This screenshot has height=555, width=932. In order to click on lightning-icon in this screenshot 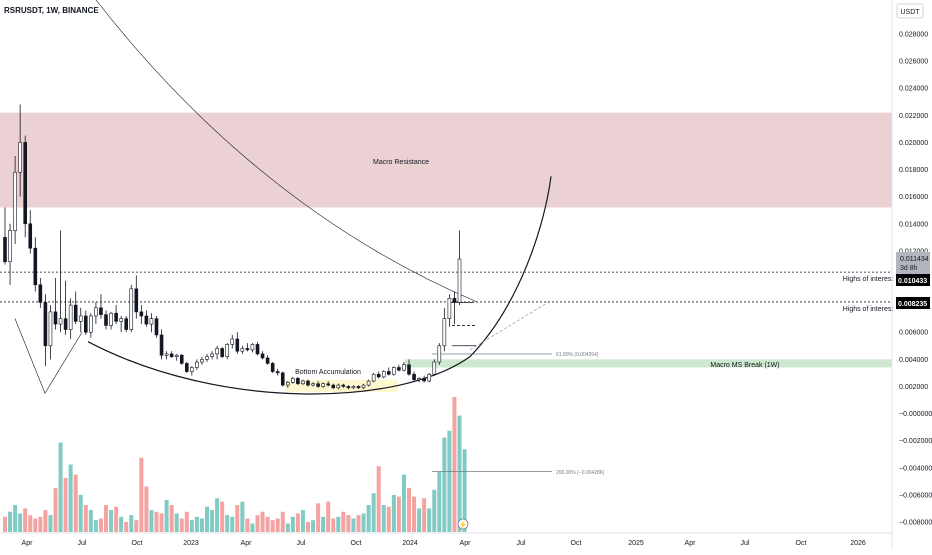, I will do `click(463, 524)`.